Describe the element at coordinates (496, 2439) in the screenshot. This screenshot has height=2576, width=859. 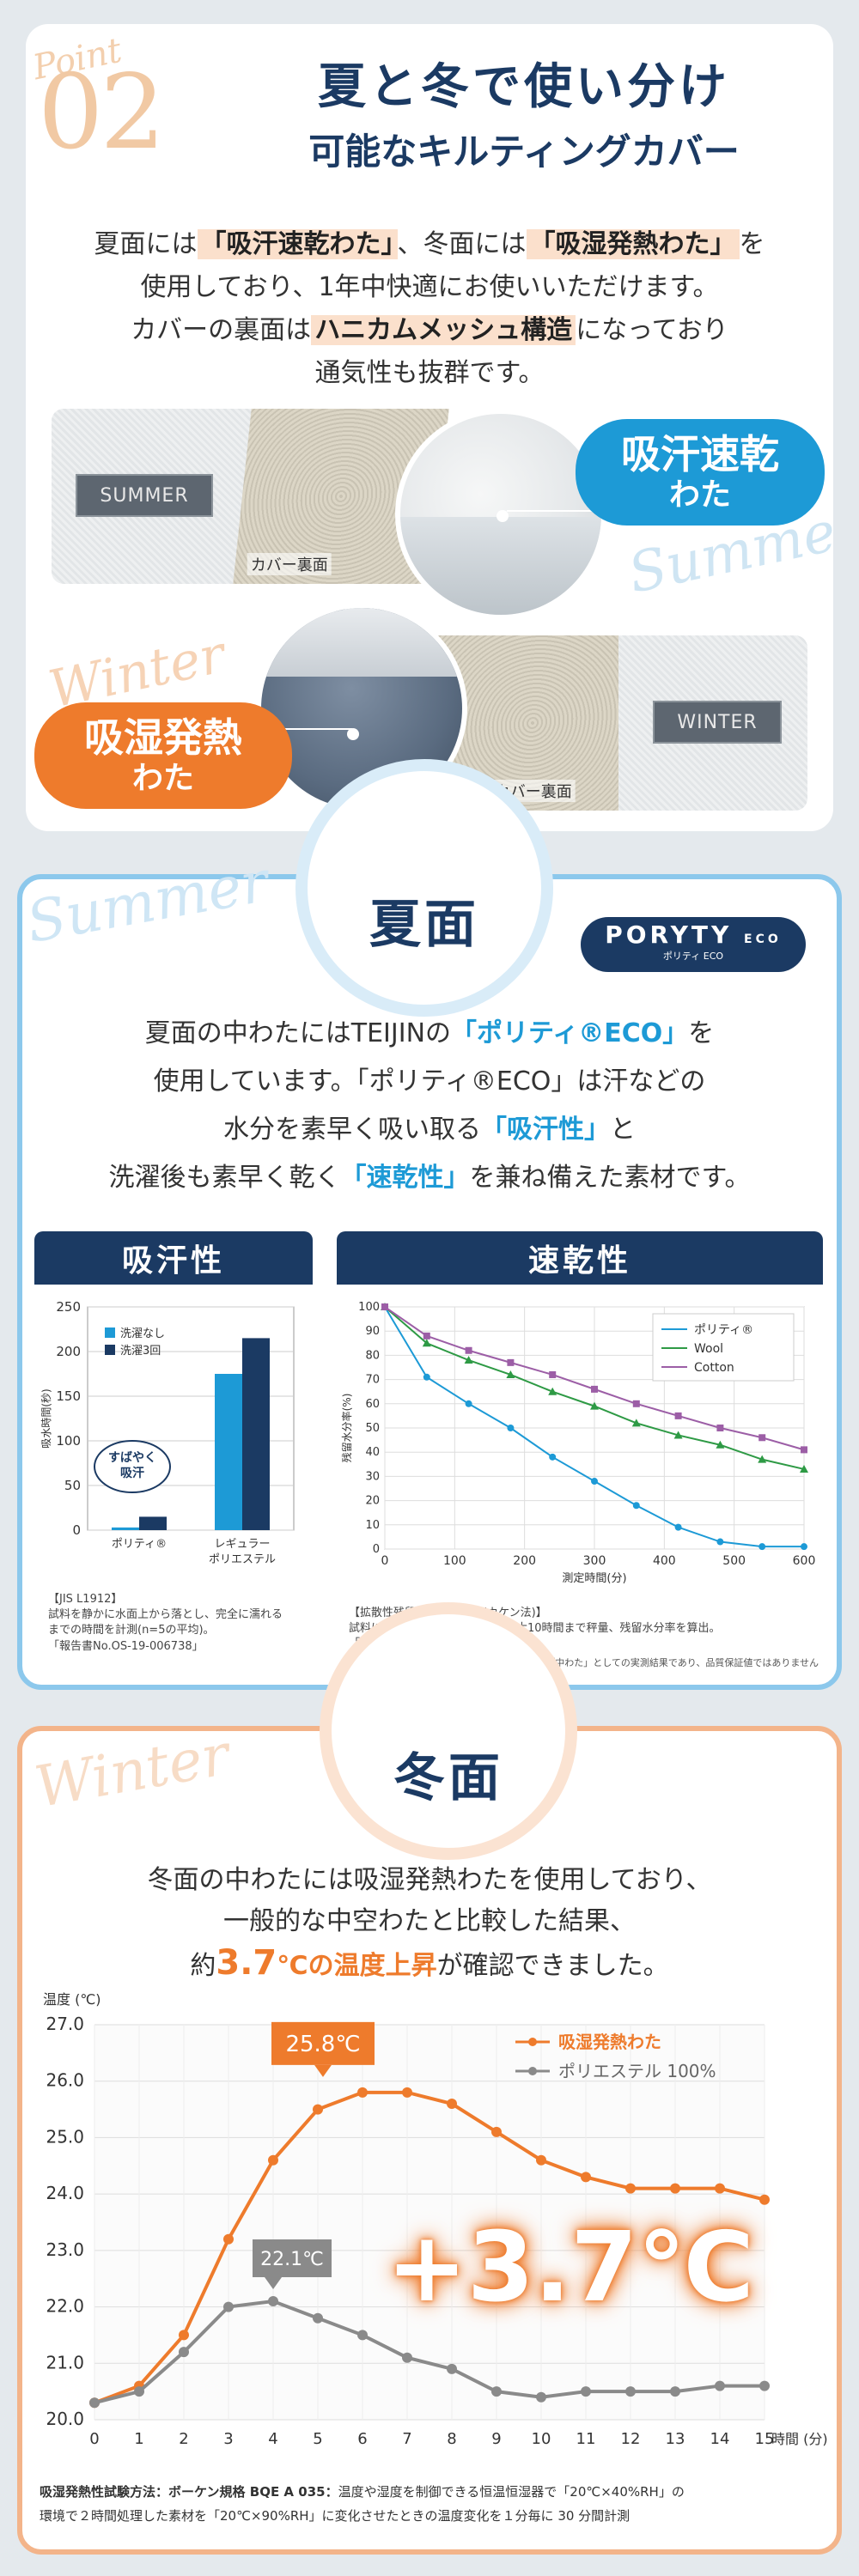
I see `heat-x-tick: 9` at that location.